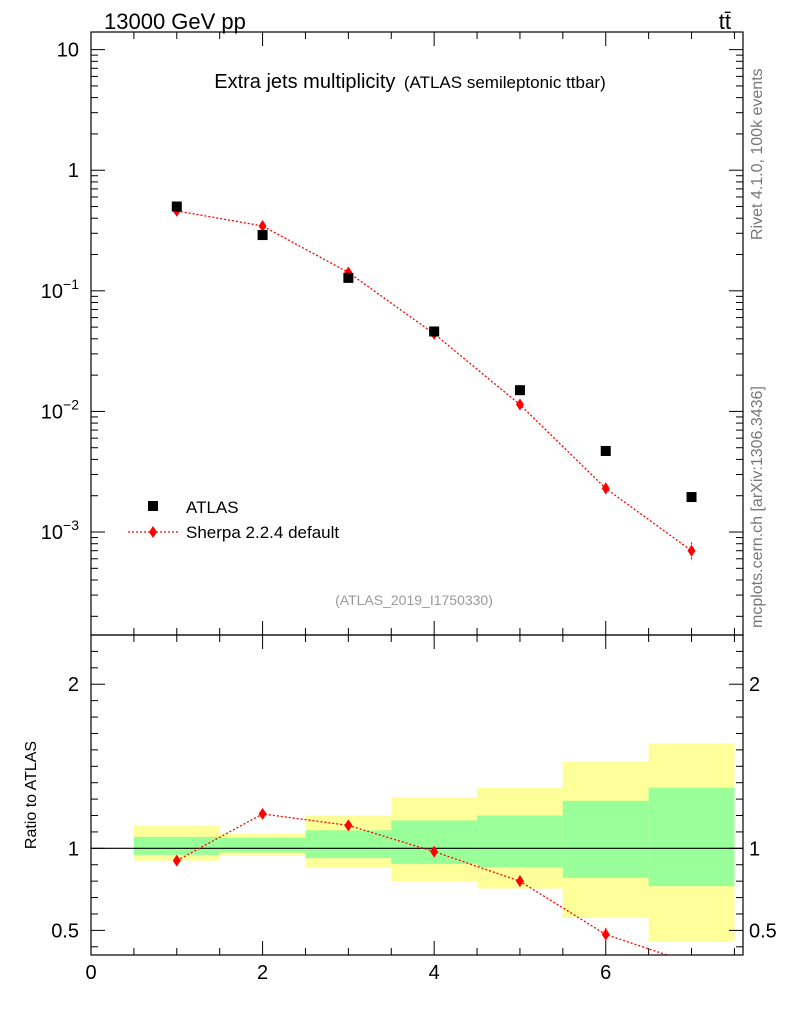 This screenshot has height=1024, width=786. I want to click on ratio-xtick-label: 6, so click(605, 973).